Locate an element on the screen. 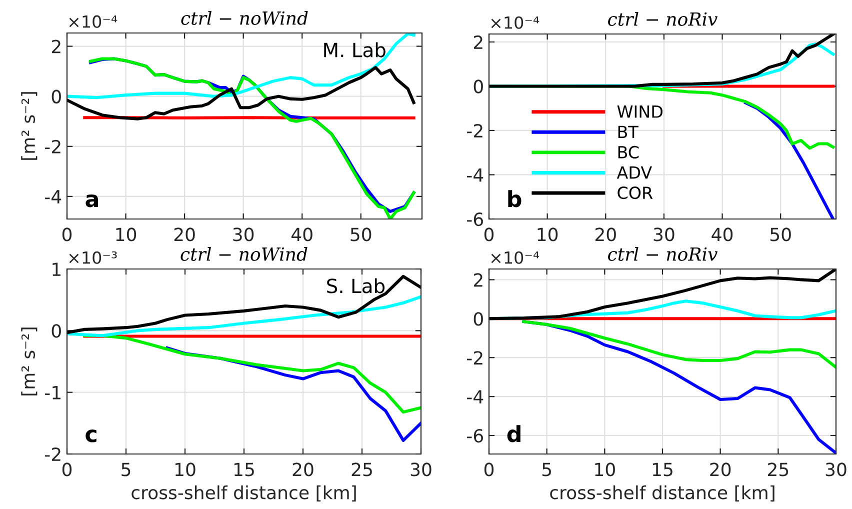 The height and width of the screenshot is (509, 852). y-tick-label: -1 is located at coordinates (52, 393).